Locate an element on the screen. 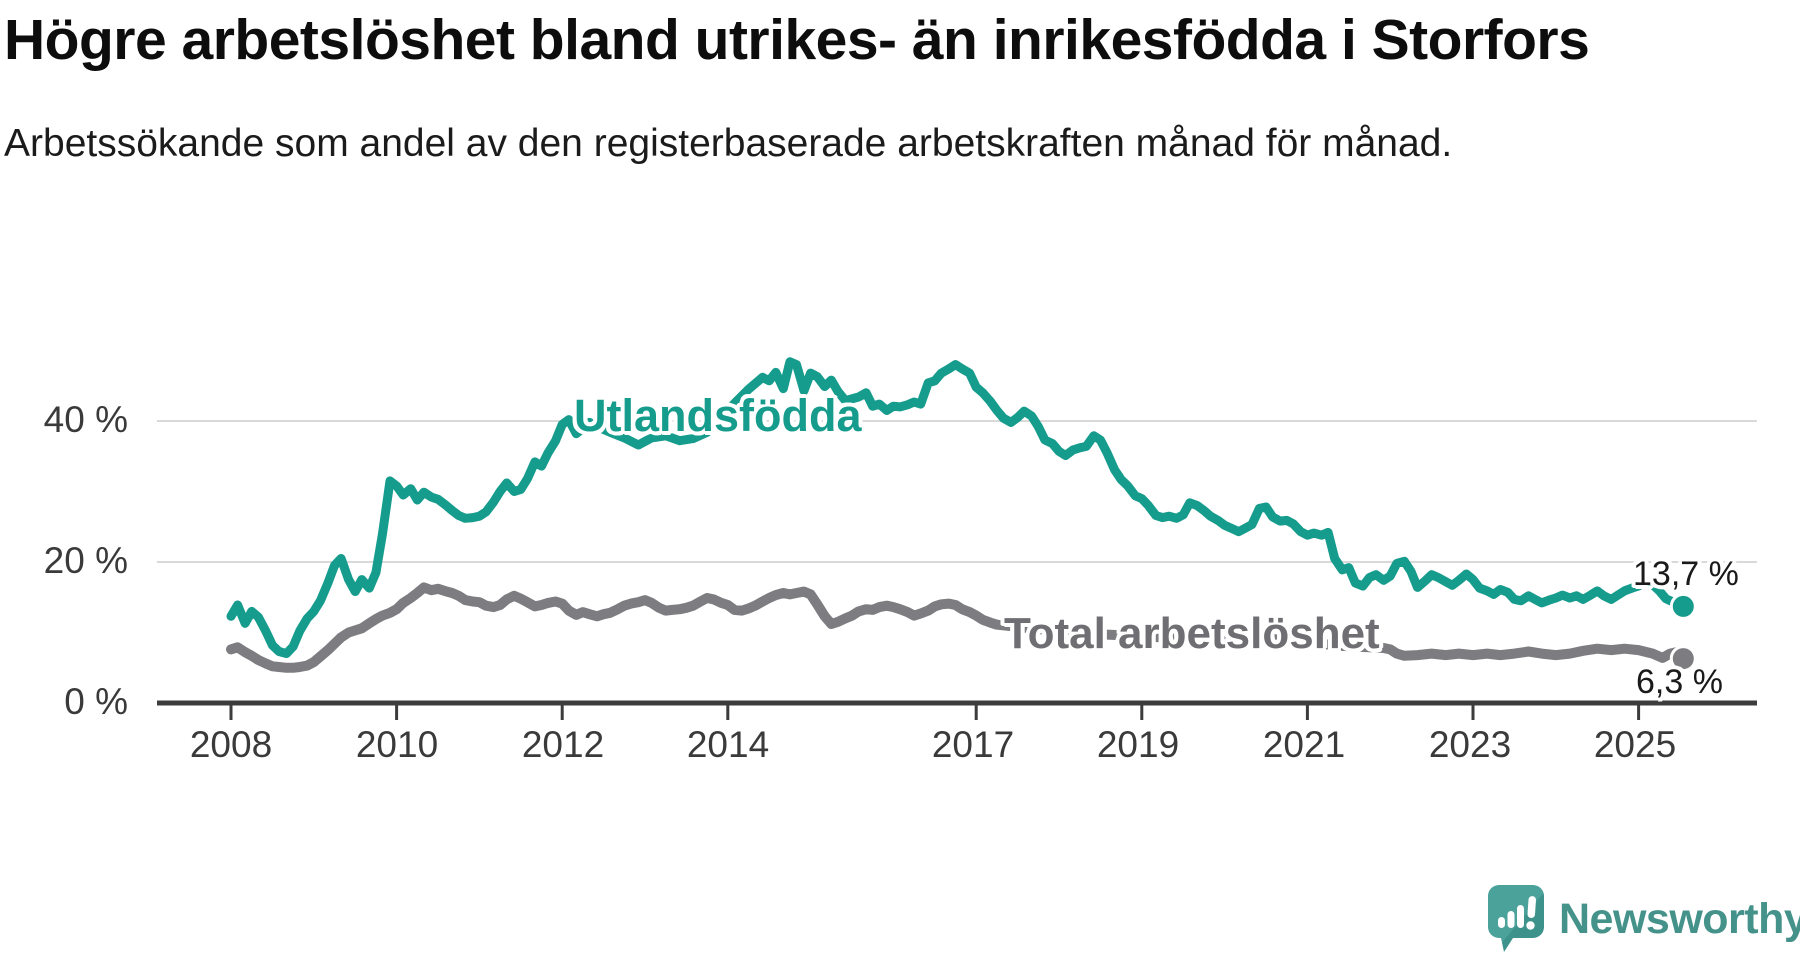 This screenshot has height=954, width=1800. y-tick-20: 20 % is located at coordinates (85, 560).